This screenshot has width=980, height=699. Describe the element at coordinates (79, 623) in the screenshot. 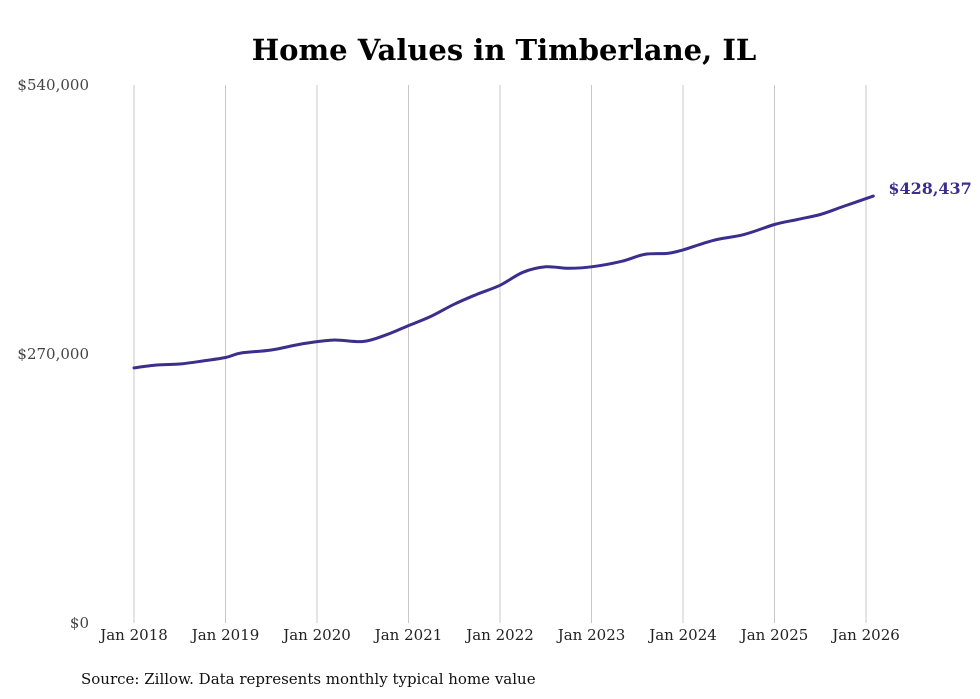

I see `y-tick-label: $0` at that location.